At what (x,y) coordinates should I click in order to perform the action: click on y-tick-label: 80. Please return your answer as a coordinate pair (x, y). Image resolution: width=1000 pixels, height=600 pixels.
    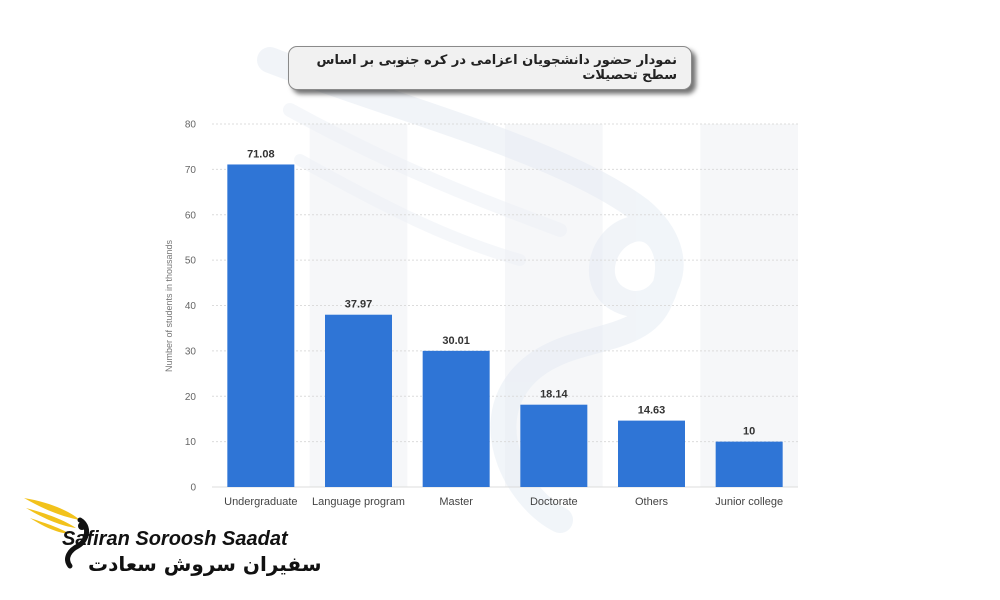
    Looking at the image, I should click on (191, 125).